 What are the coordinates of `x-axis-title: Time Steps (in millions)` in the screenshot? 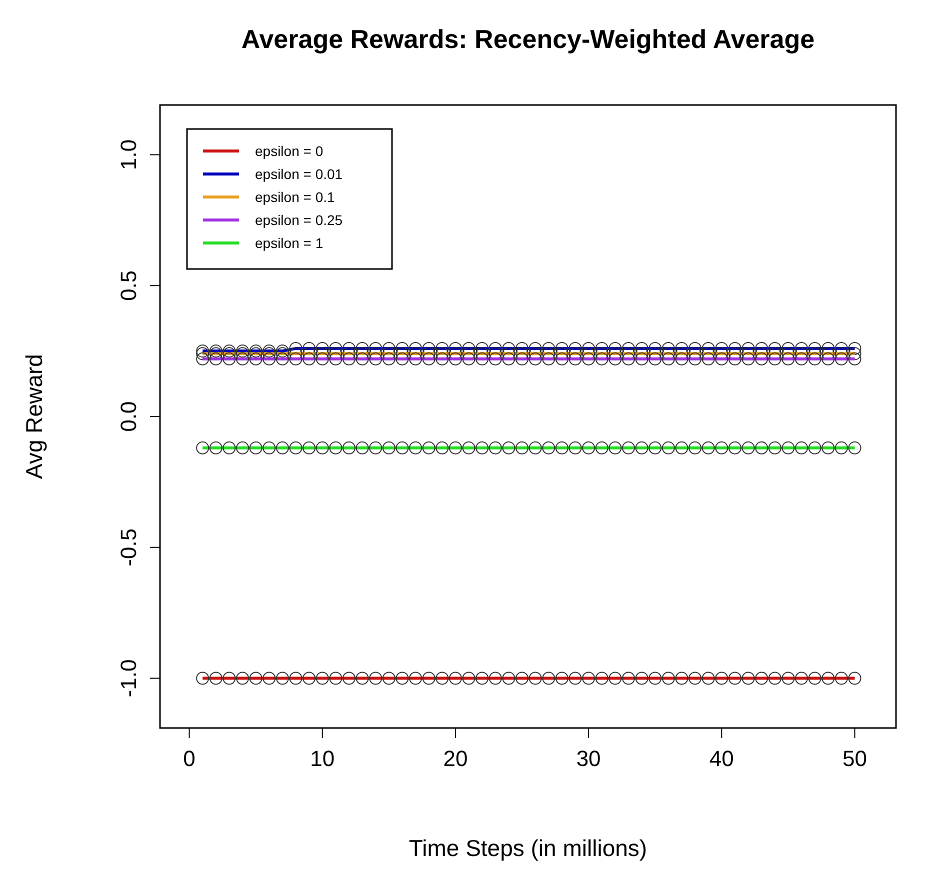 It's located at (528, 848).